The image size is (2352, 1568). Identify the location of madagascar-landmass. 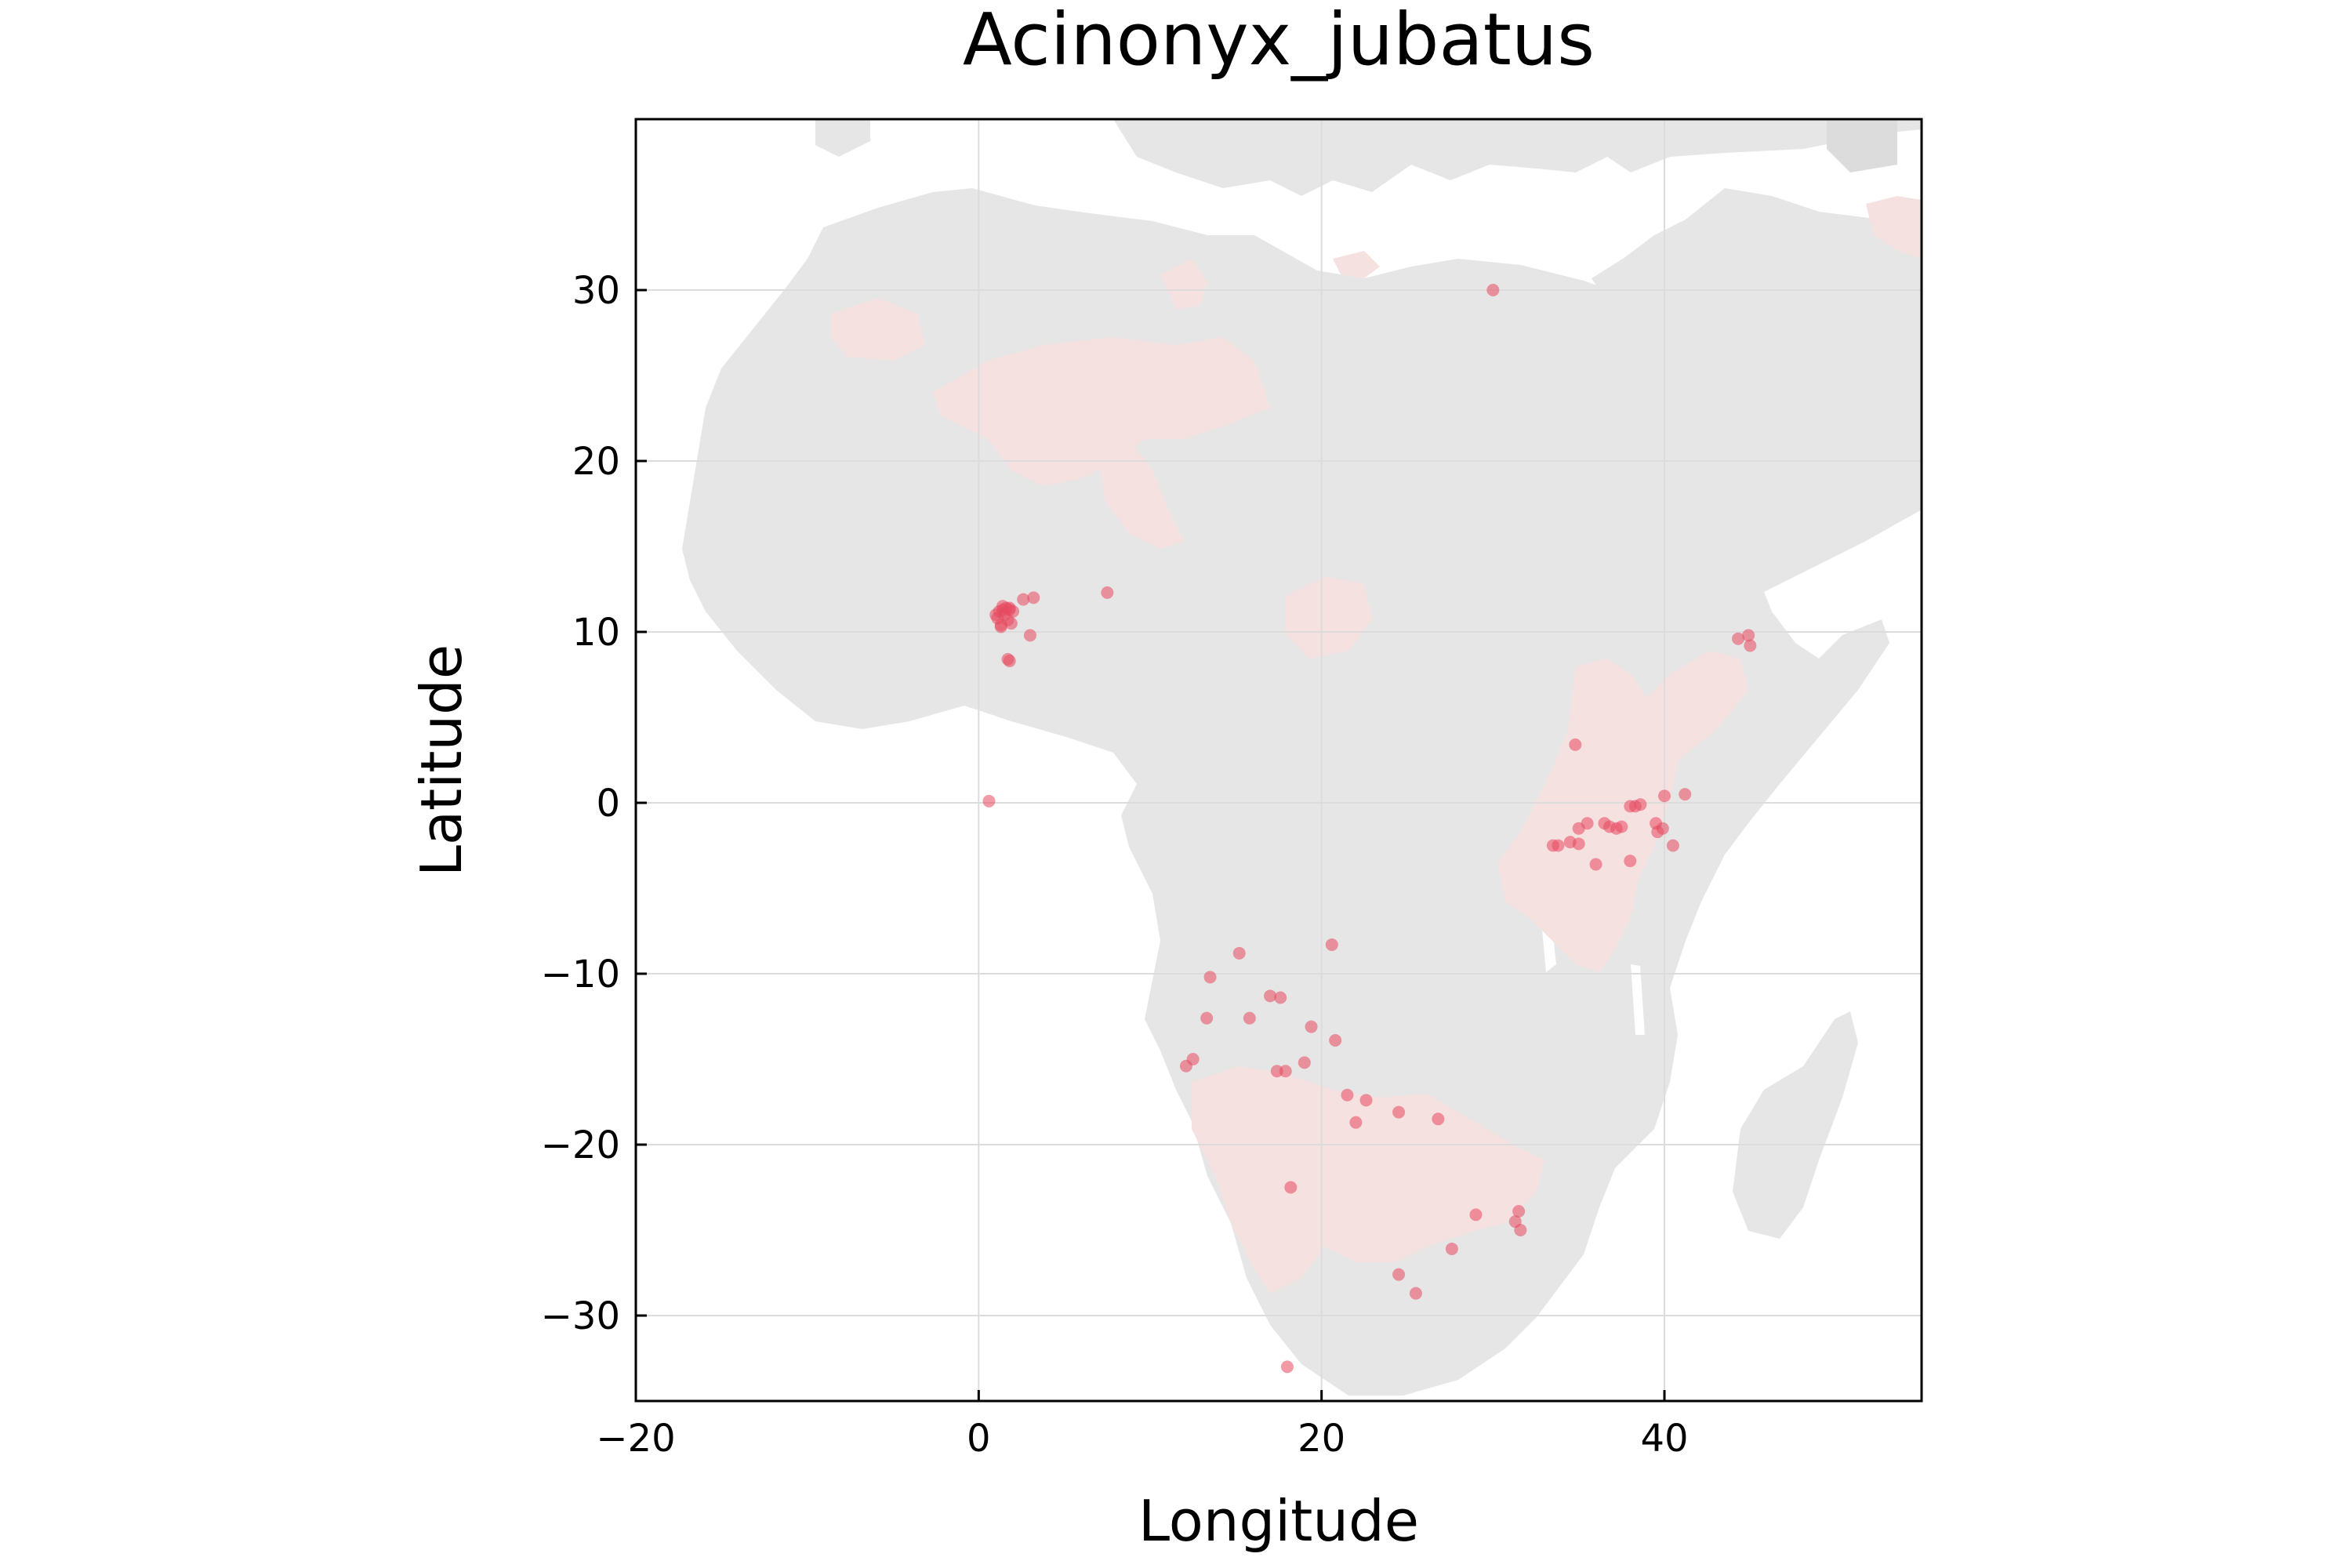
(1796, 1125).